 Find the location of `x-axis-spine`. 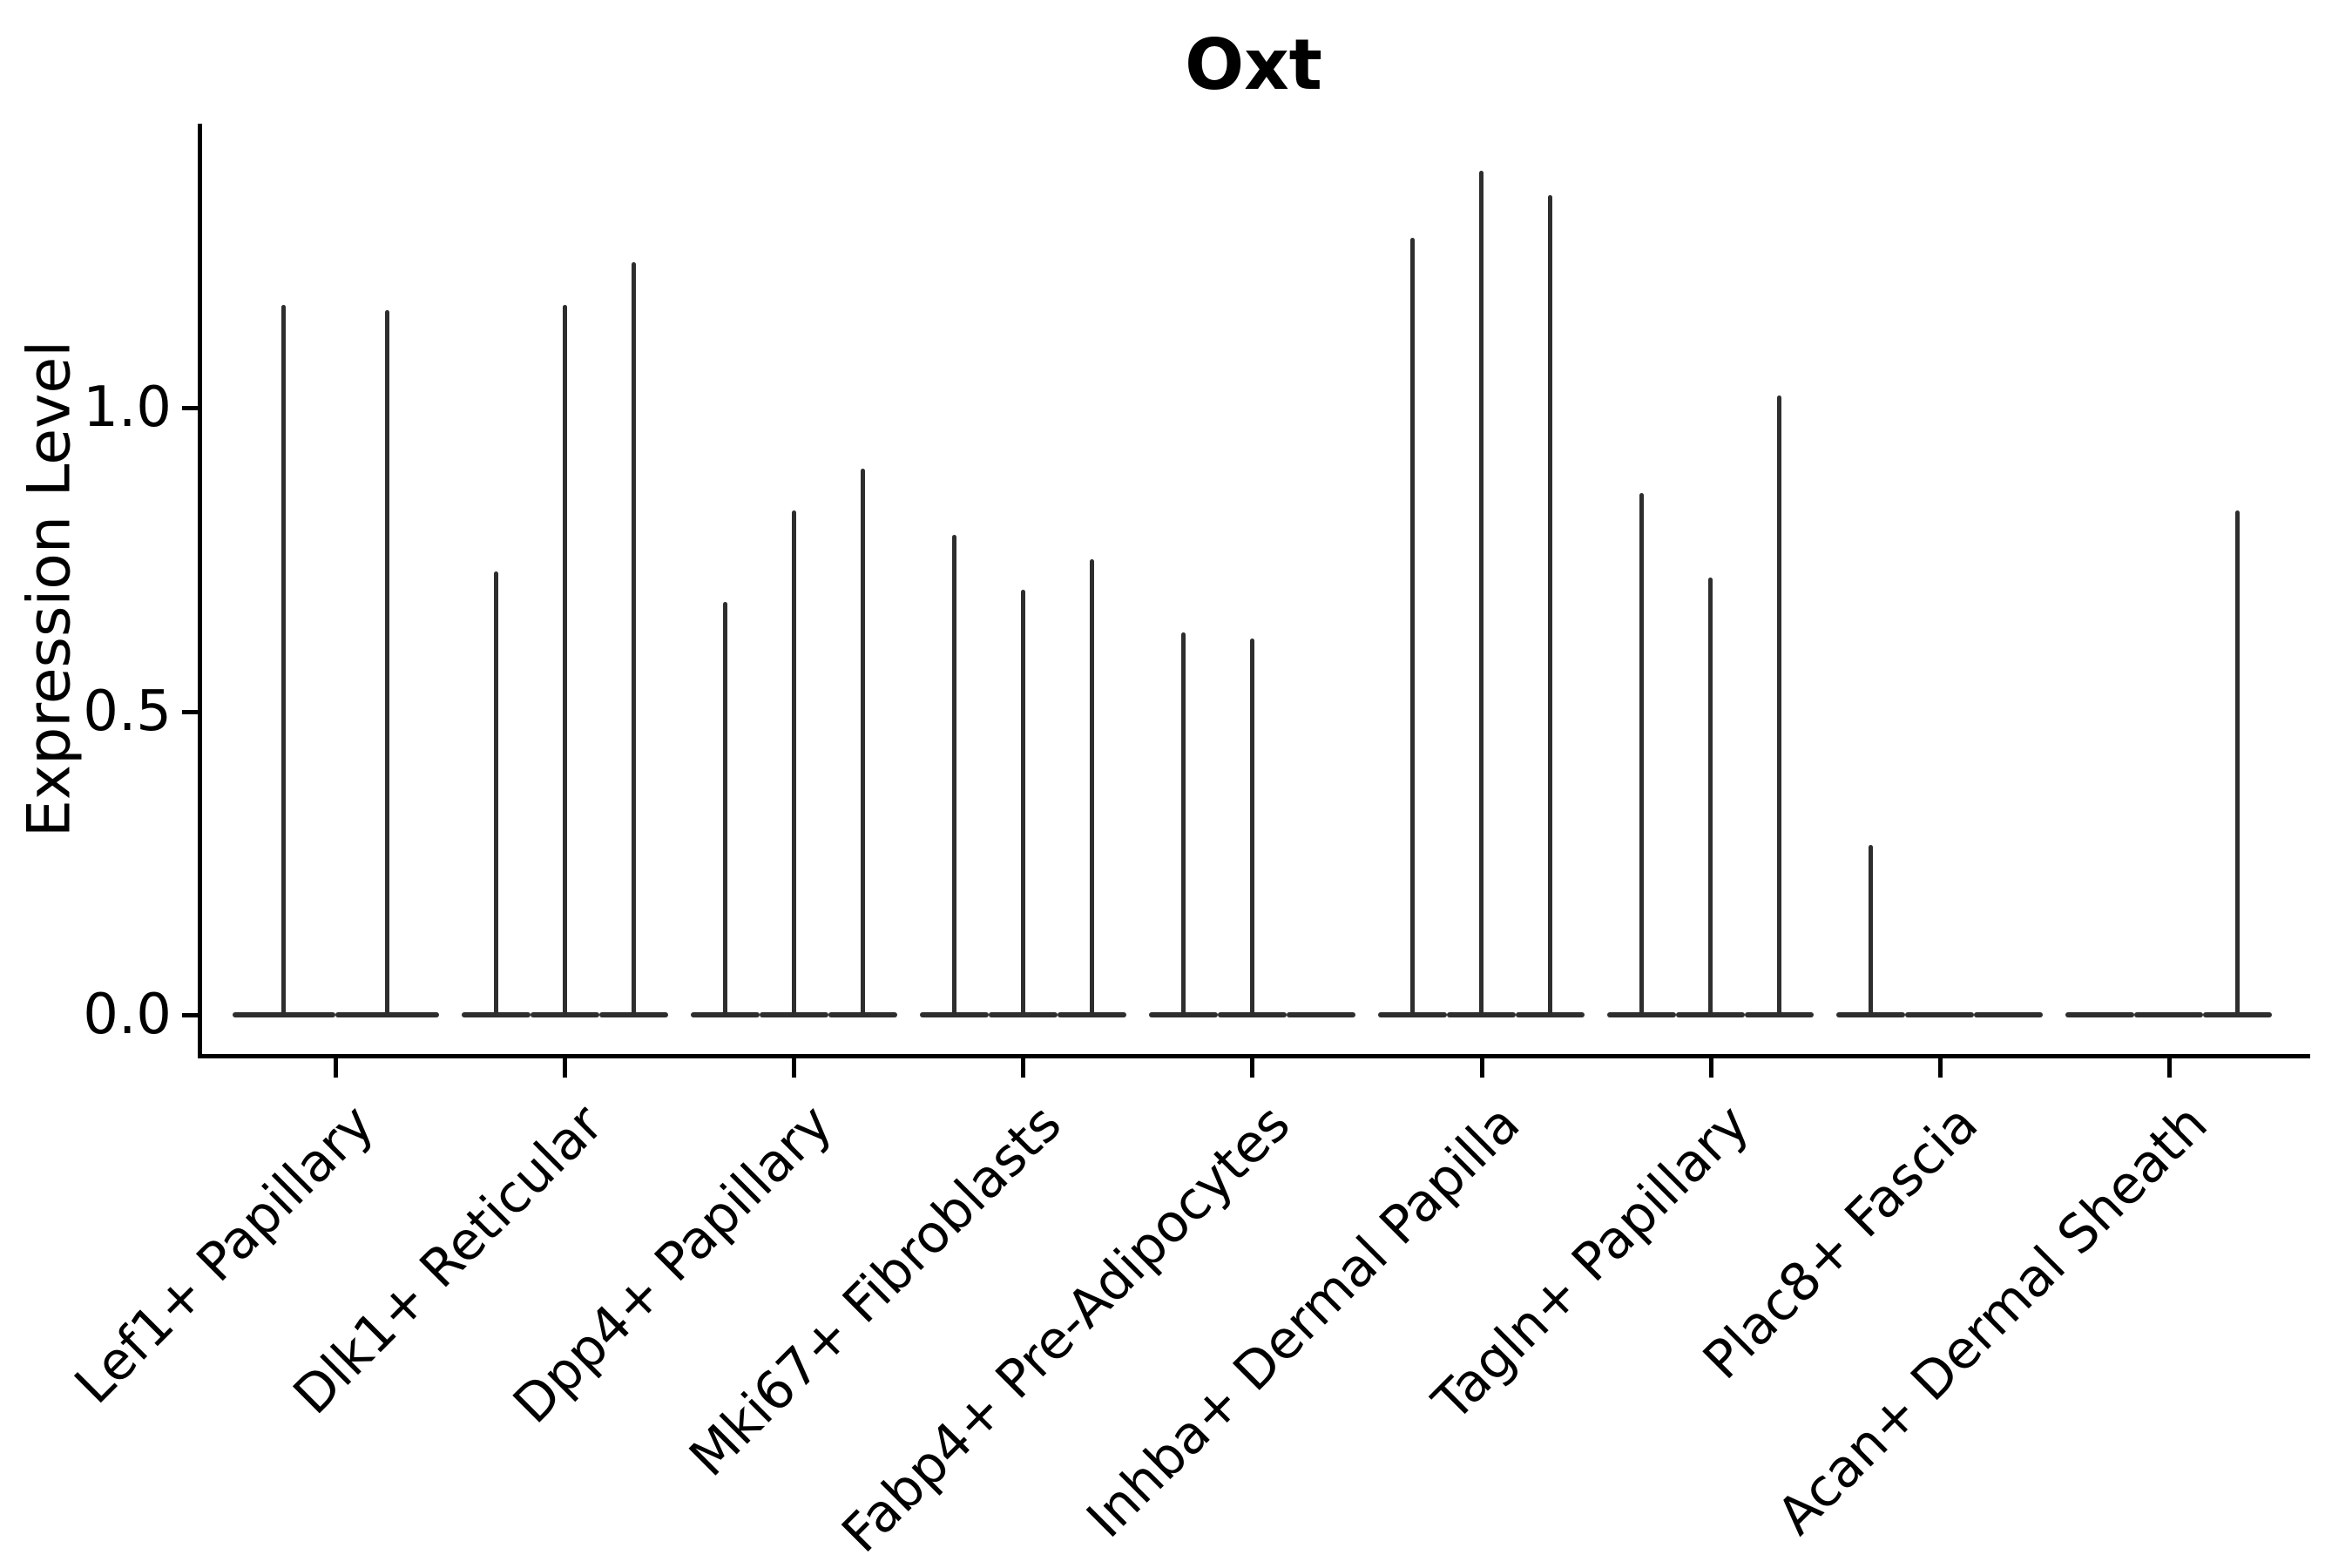

x-axis-spine is located at coordinates (1254, 1056).